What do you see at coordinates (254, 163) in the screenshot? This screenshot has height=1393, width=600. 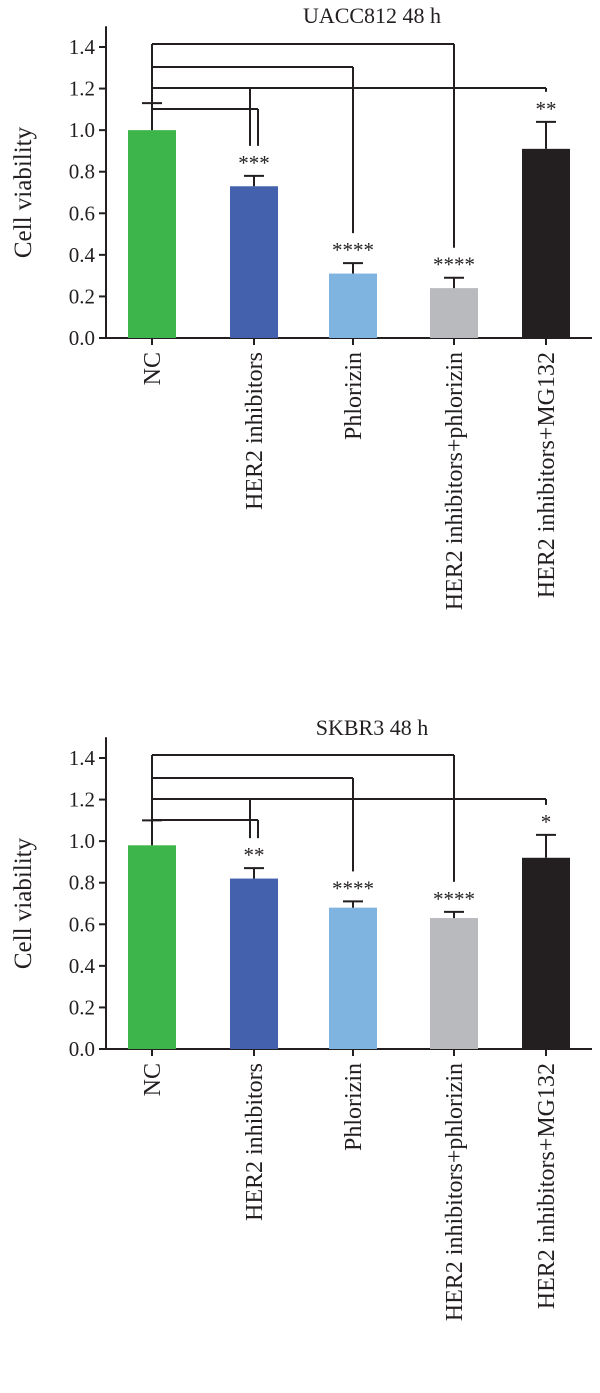 I see `significance-label: ***` at bounding box center [254, 163].